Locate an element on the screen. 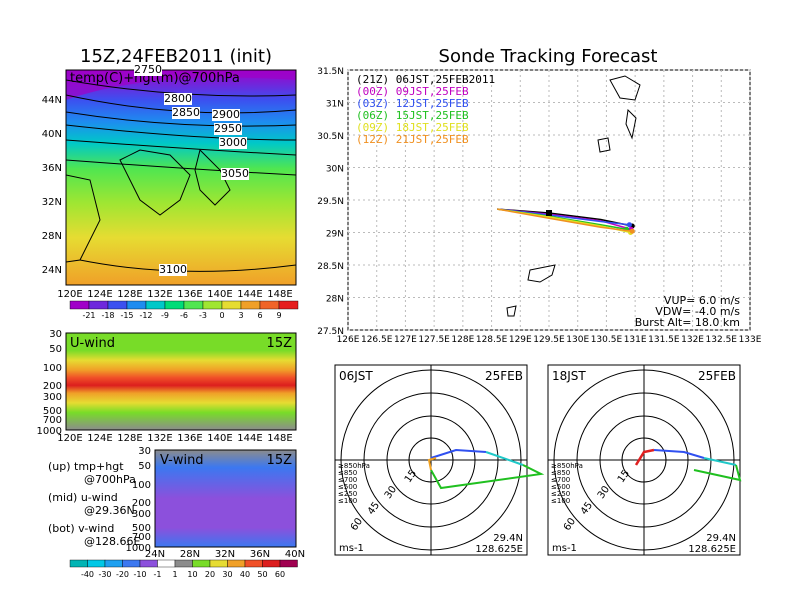  lon-tick-label: 140E is located at coordinates (219, 294).